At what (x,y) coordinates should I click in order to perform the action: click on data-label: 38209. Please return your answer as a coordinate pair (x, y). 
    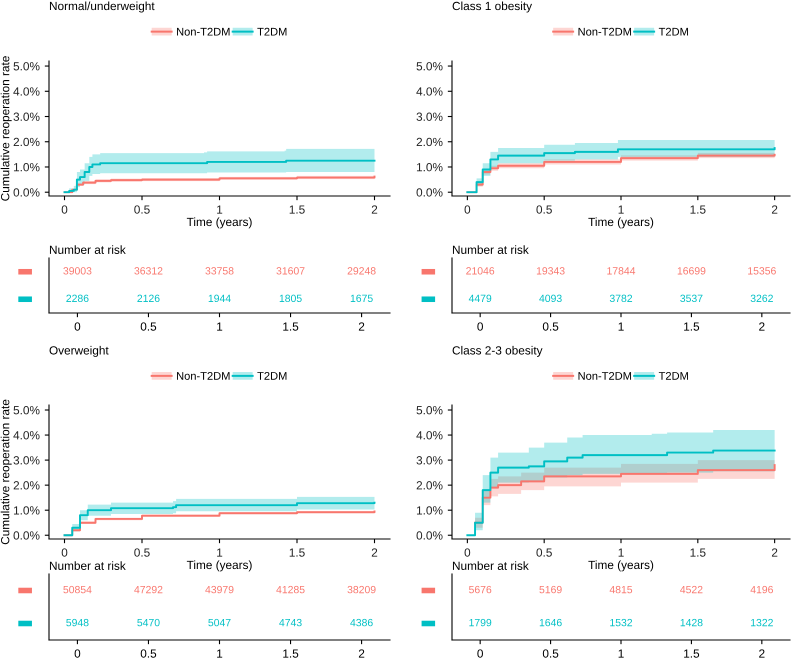
    Looking at the image, I should click on (362, 590).